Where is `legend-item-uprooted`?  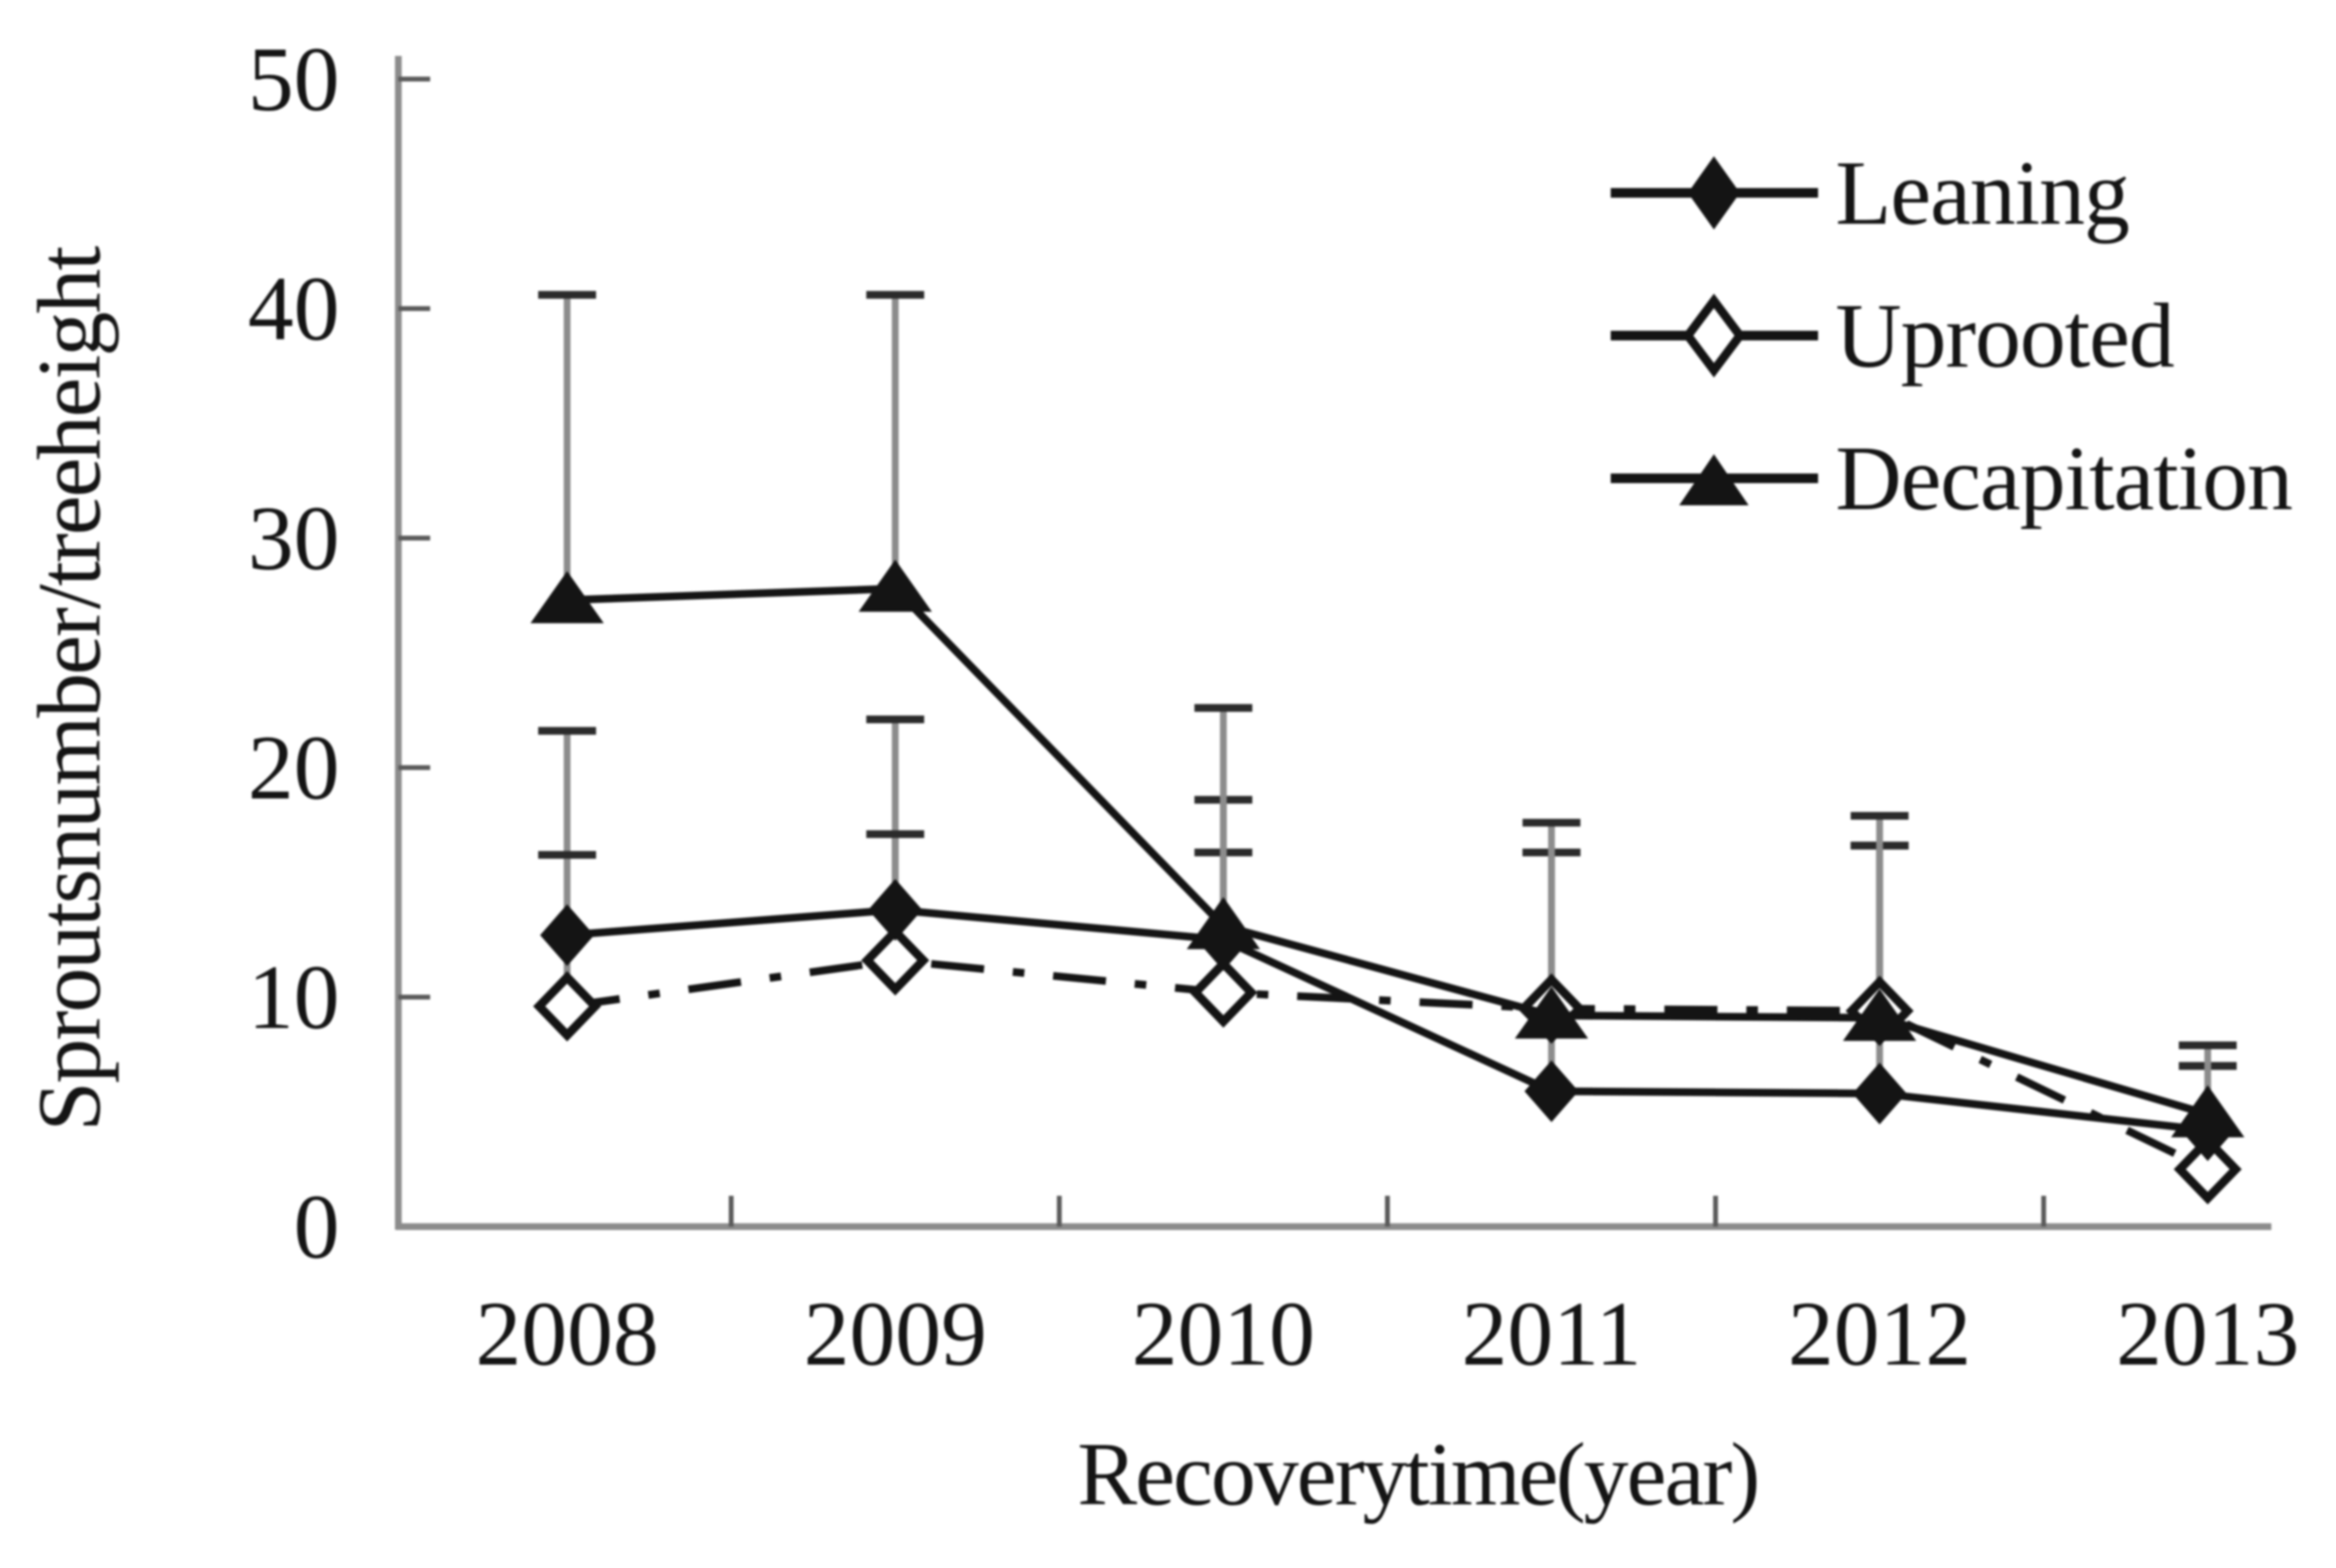 legend-item-uprooted is located at coordinates (1714, 335).